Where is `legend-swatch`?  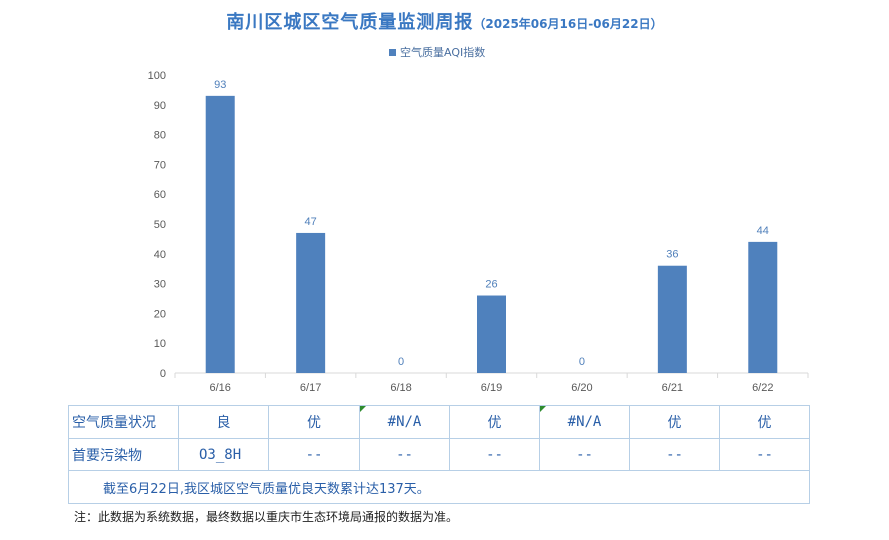 legend-swatch is located at coordinates (392, 52).